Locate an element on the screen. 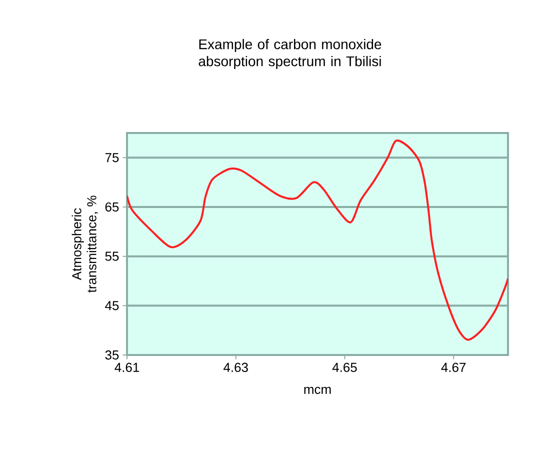 Image resolution: width=536 pixels, height=458 pixels. chart-title: Example of carbon monoxide absorption spectrum in Tbilisi is located at coordinates (290, 54).